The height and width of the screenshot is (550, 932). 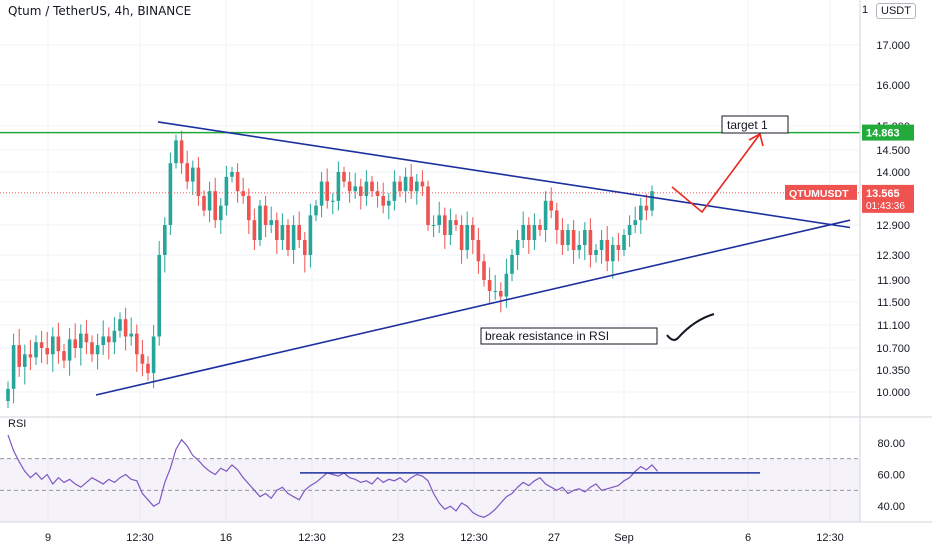 I want to click on rsi-tick-label: 40.00, so click(x=891, y=507).